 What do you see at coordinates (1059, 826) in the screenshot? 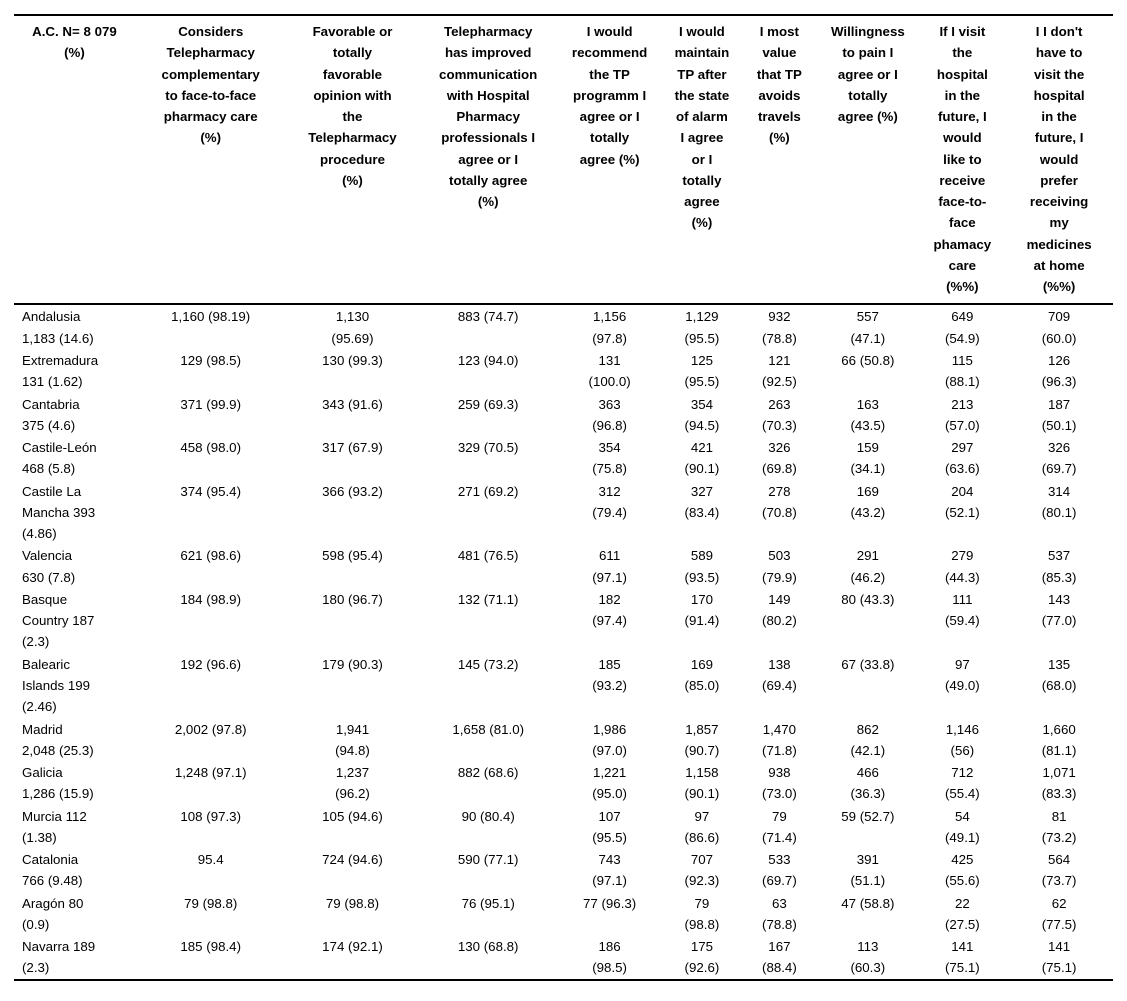
I see `value-cell: 81 (73.2)` at bounding box center [1059, 826].